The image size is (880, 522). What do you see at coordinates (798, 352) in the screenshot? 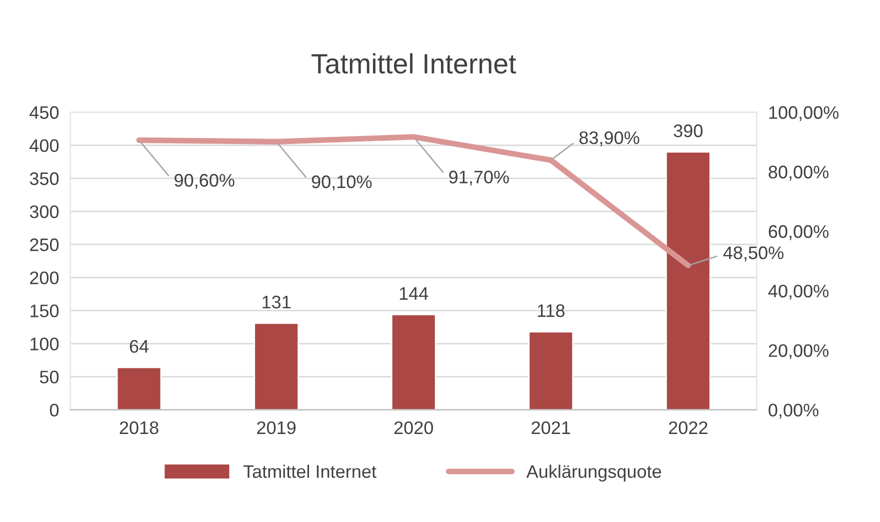
I see `y2-tick-label: 20,00%` at bounding box center [798, 352].